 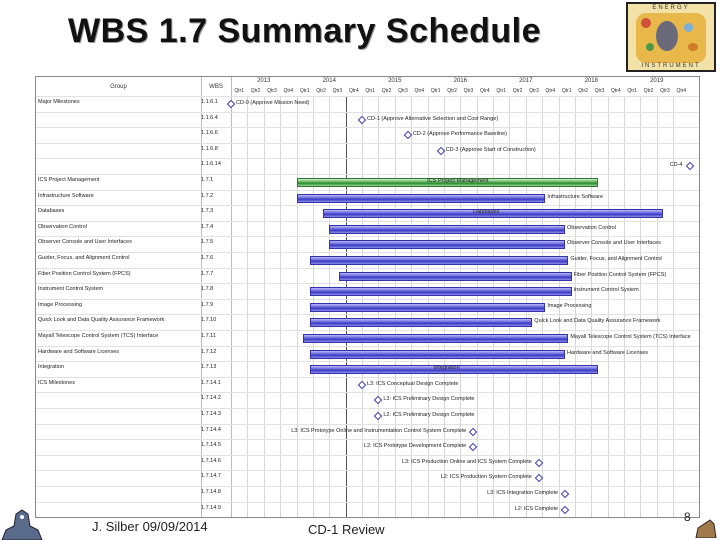 I want to click on row-wbs-code: 1.7.13, so click(x=209, y=367).